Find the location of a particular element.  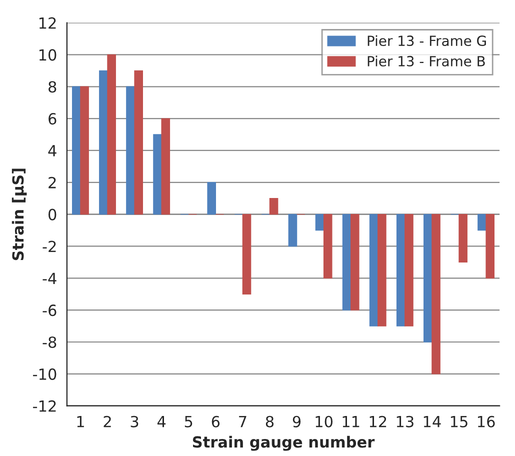

y-tick-label: 0 is located at coordinates (52, 214).